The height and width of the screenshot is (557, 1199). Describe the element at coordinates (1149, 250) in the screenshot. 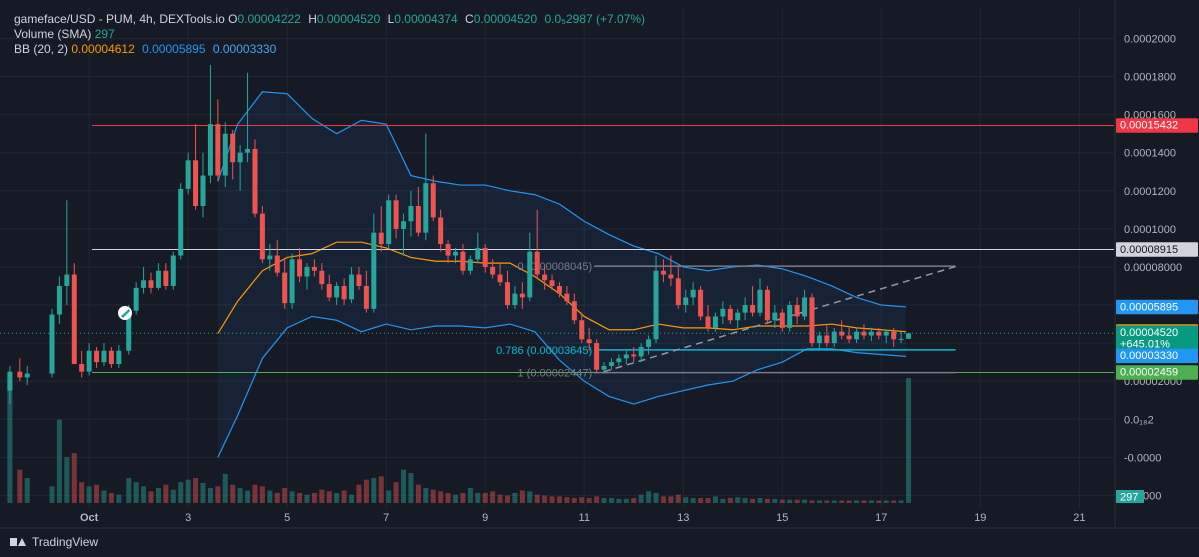

I see `price-line-tag-text: 0.00008915` at that location.